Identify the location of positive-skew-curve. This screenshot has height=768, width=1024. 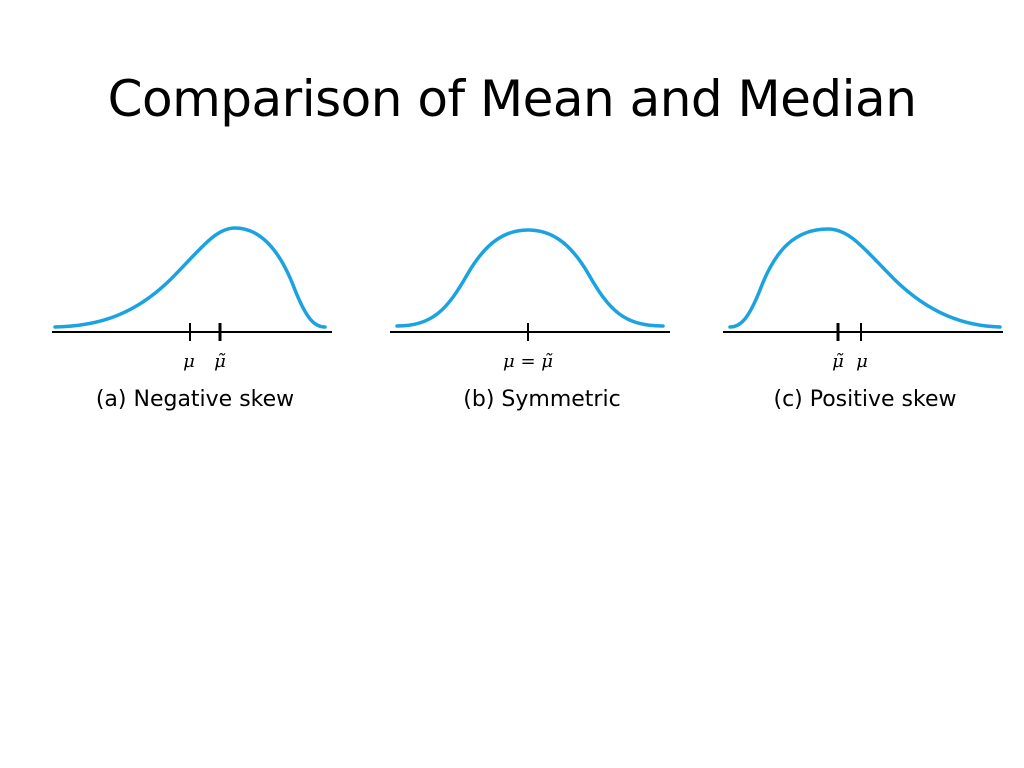
(865, 278).